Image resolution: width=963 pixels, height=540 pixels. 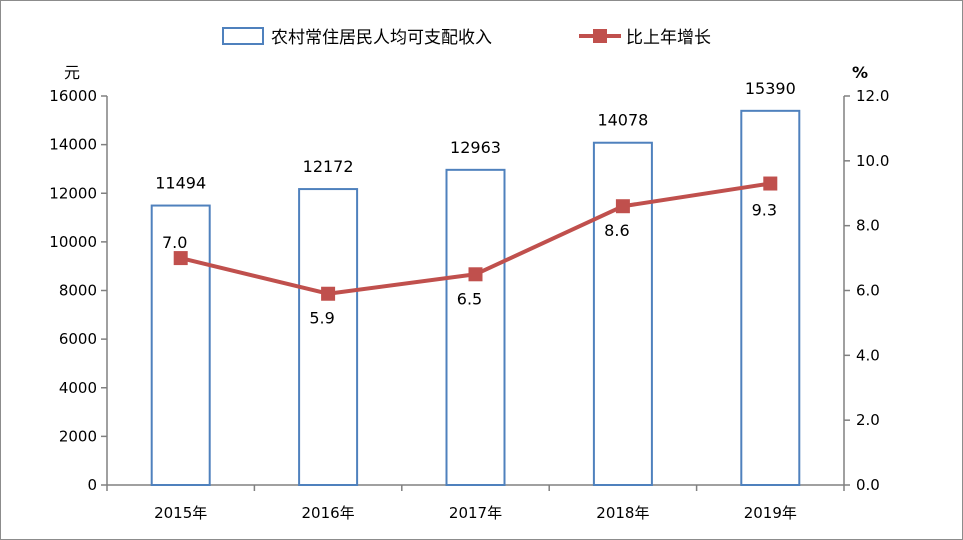 What do you see at coordinates (868, 226) in the screenshot?
I see `right-tick-label: 8.0` at bounding box center [868, 226].